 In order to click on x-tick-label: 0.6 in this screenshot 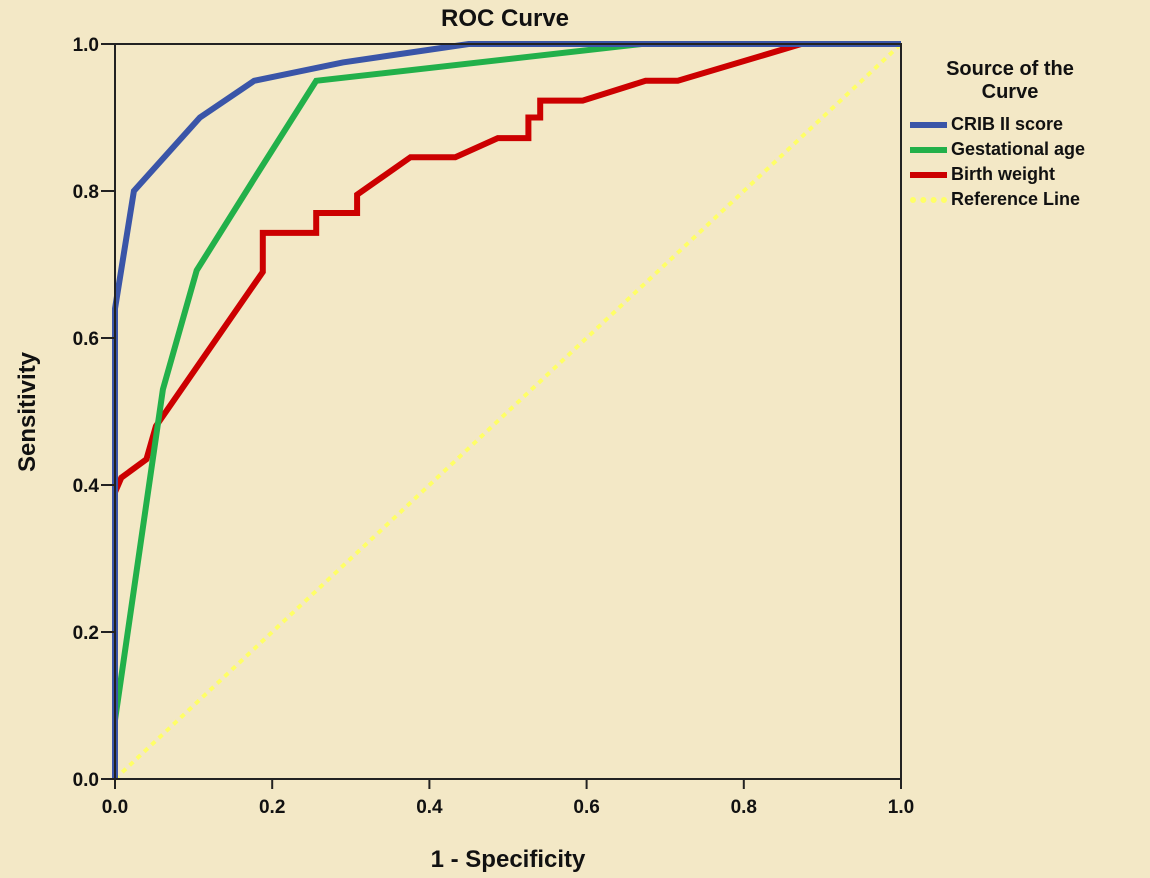, I will do `click(586, 807)`.